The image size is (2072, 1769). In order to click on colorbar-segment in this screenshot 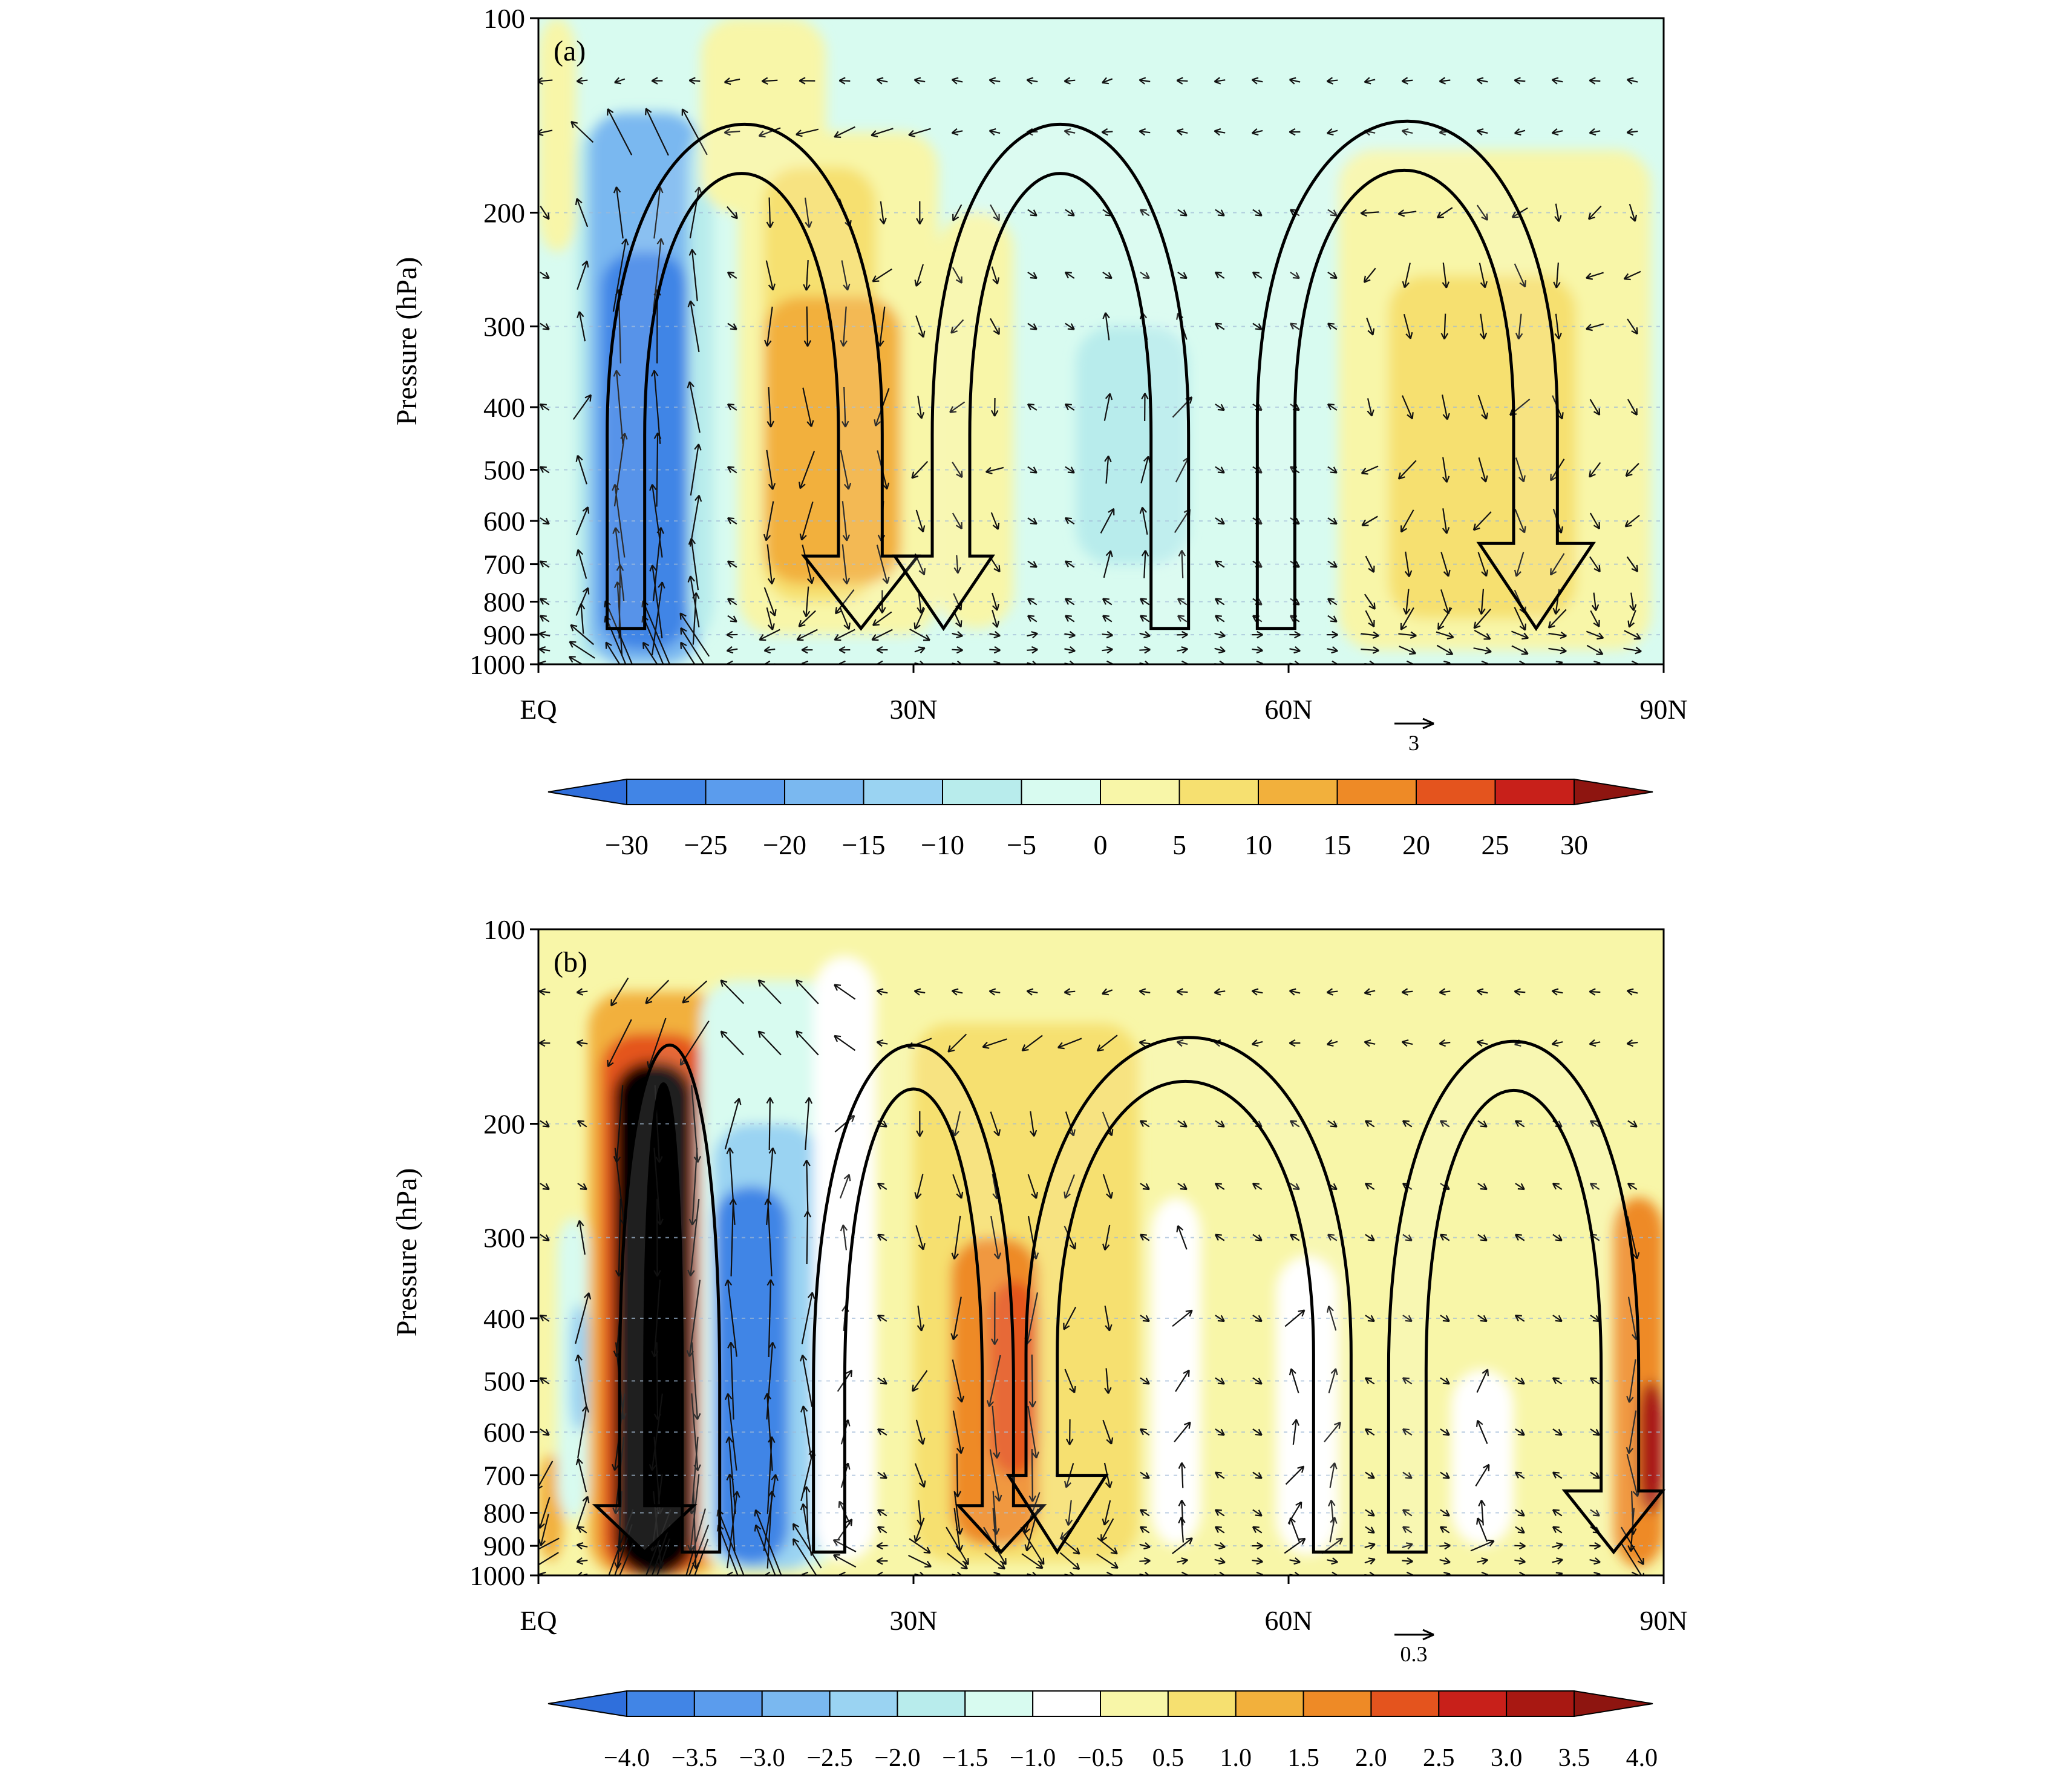, I will do `click(982, 792)`.